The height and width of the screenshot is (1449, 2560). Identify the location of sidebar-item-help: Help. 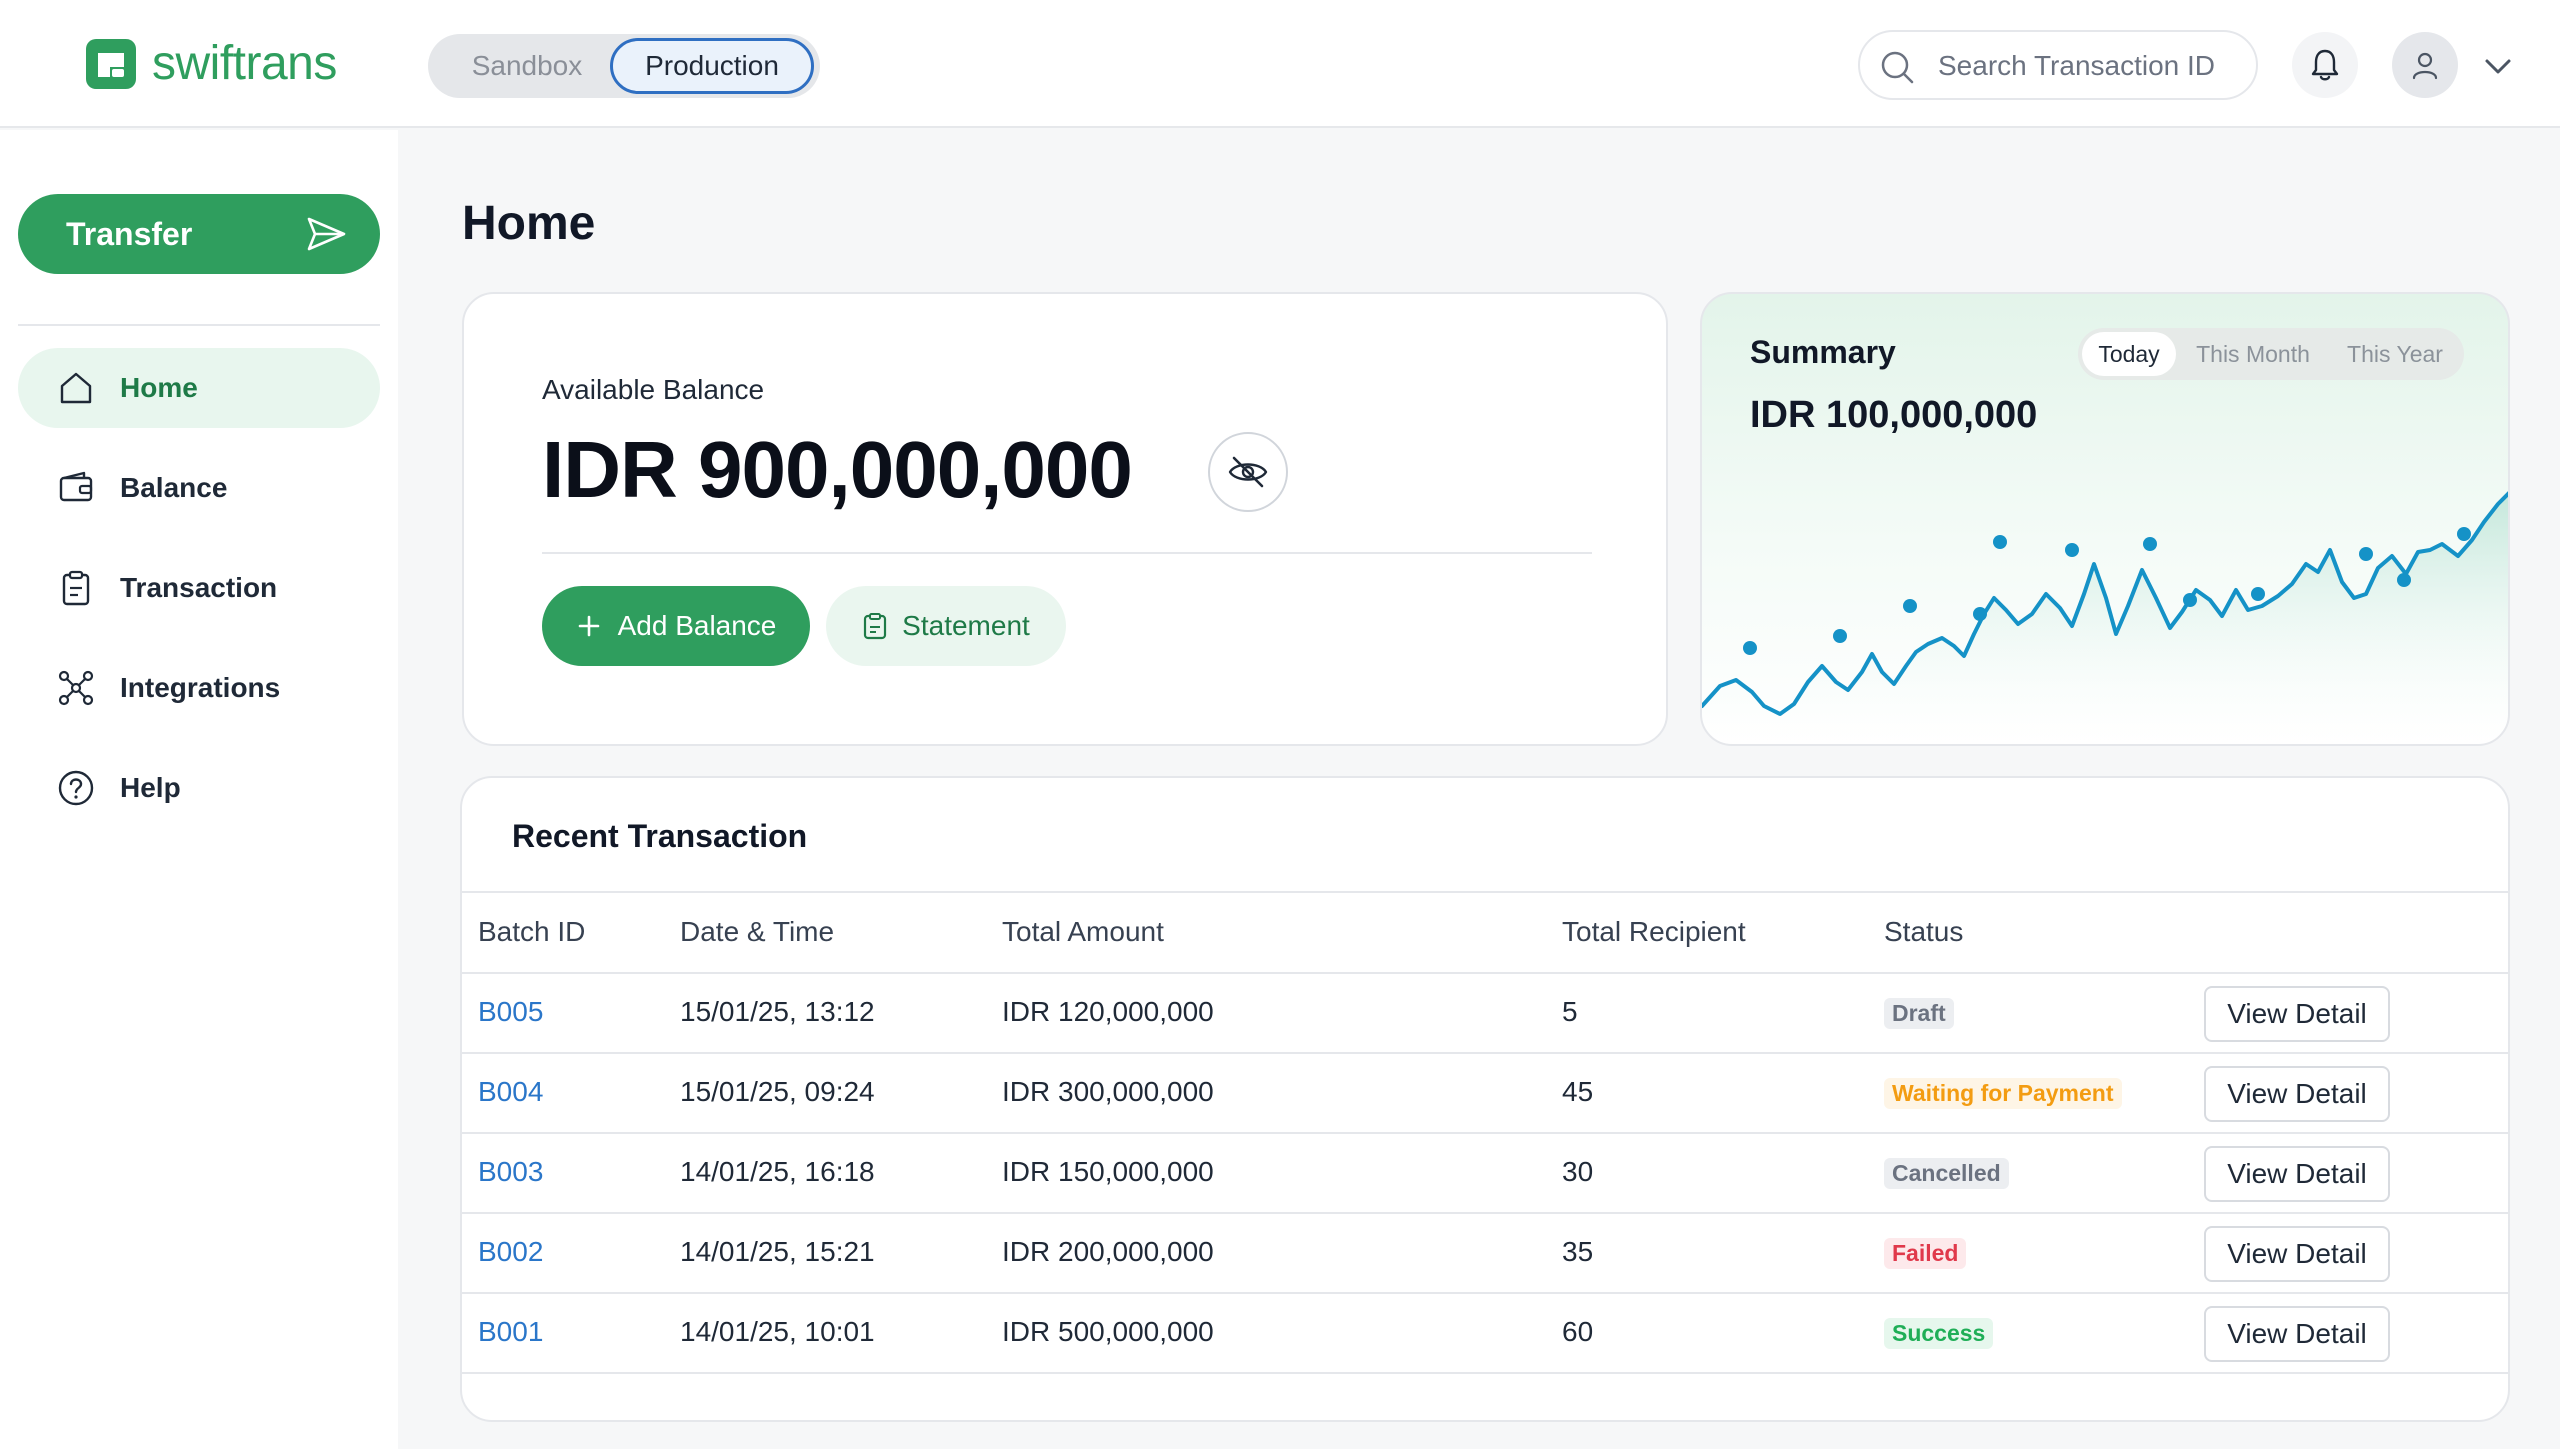
(199, 788).